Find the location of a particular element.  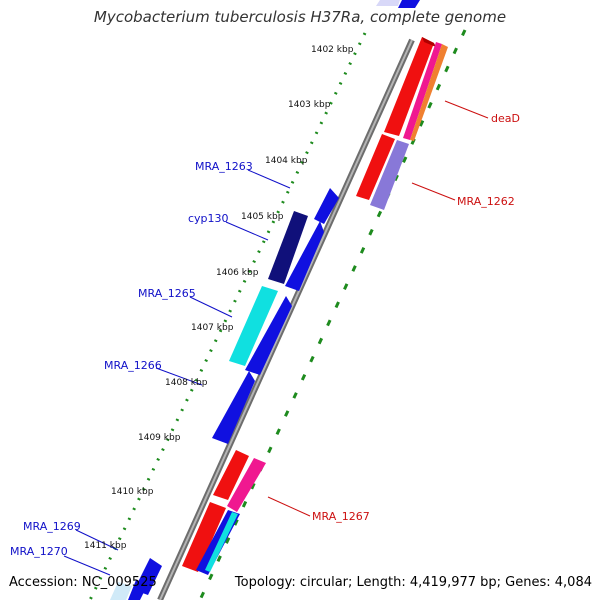

accession-label: Accession: NC_009525 is located at coordinates (83, 582).